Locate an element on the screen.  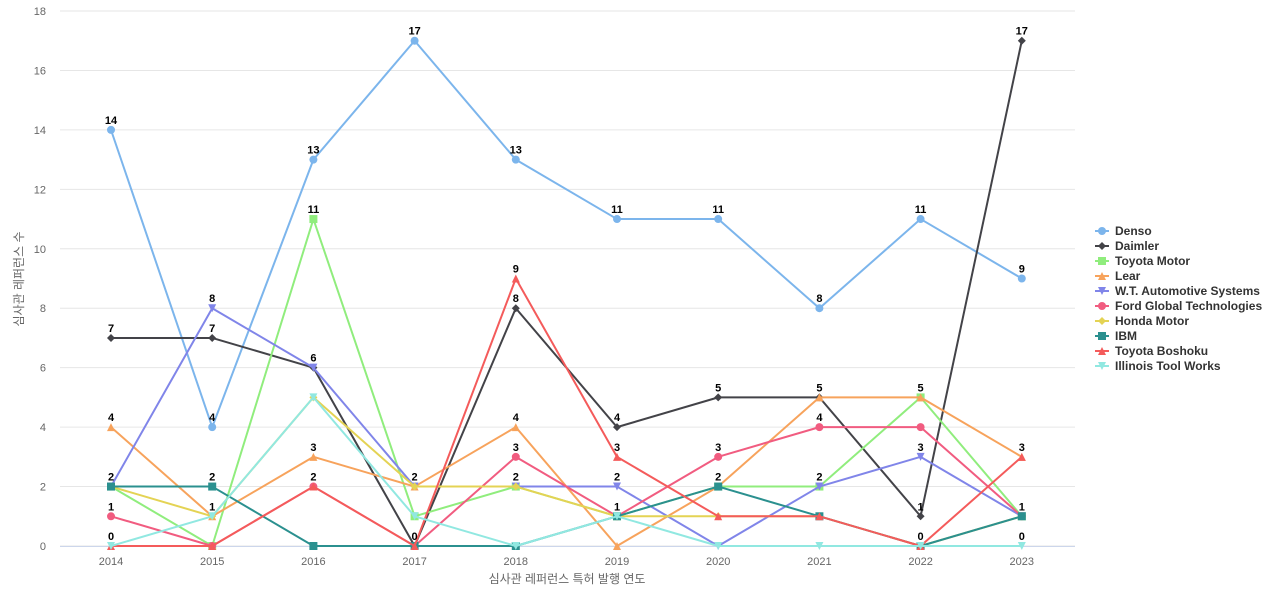
legend-label: Toyota Motor is located at coordinates (1152, 261).